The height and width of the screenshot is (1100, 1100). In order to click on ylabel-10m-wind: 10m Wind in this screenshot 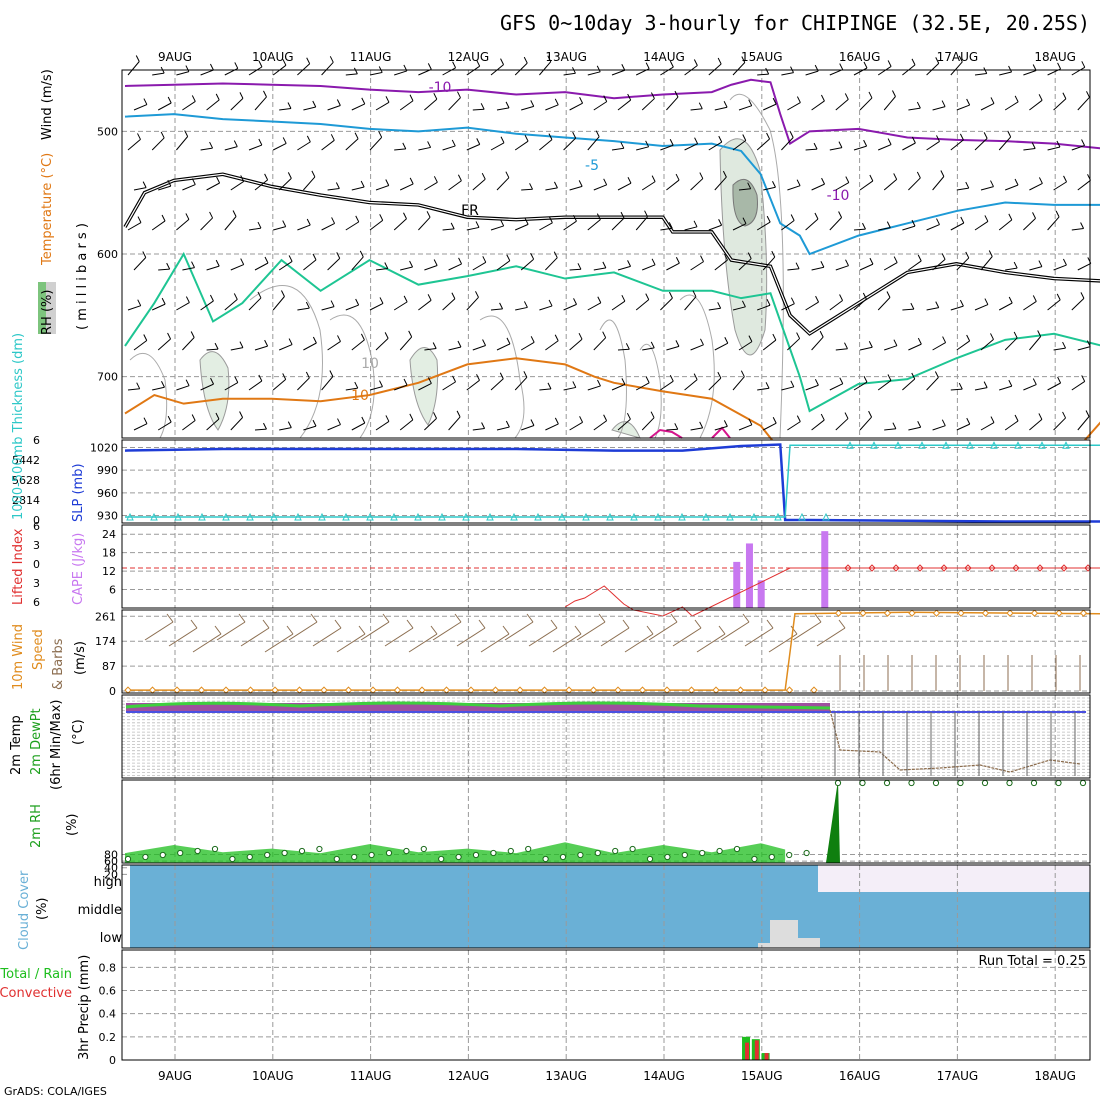, I will do `click(18, 657)`.